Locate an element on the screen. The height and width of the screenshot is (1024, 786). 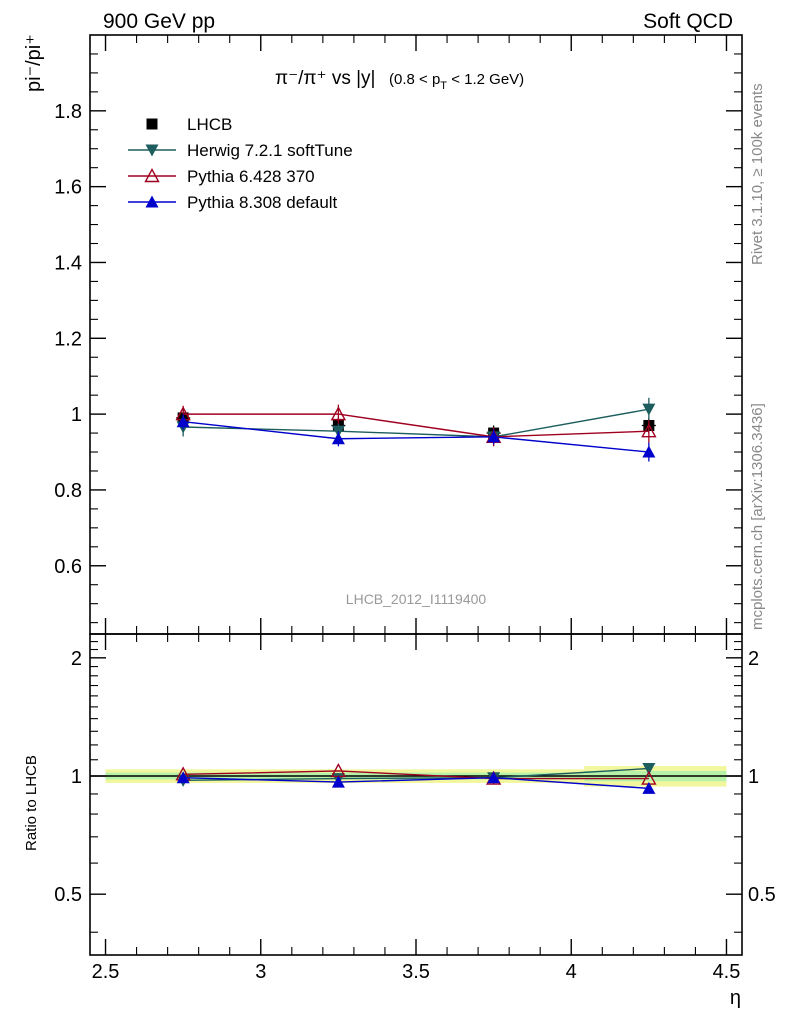
ratio-series-layer is located at coordinates (416, 778).